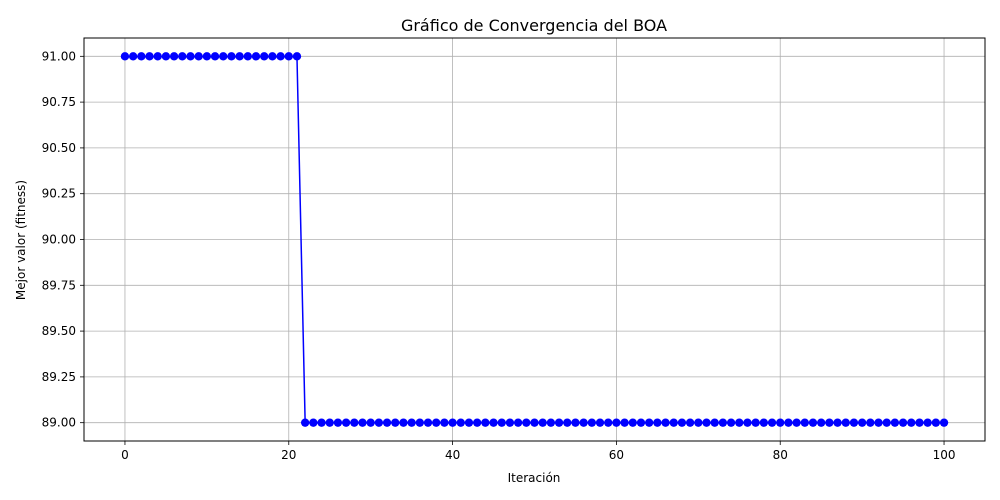 This screenshot has width=1000, height=500. What do you see at coordinates (59, 194) in the screenshot?
I see `y-tick-label: 90.25` at bounding box center [59, 194].